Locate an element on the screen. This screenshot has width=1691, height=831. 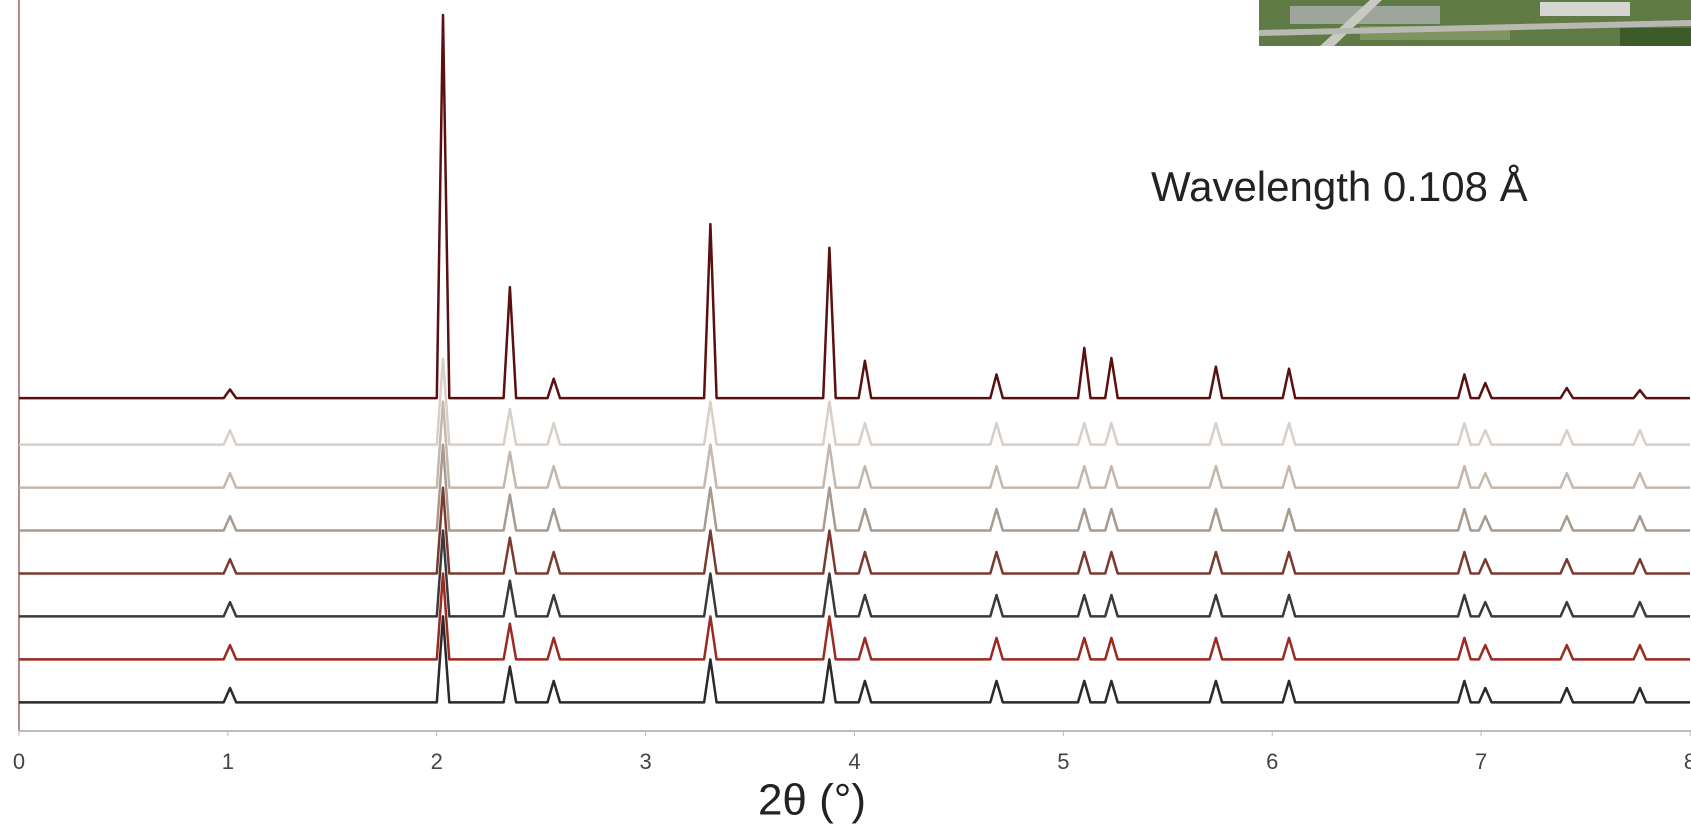
x-tick-label: 0 is located at coordinates (19, 761).